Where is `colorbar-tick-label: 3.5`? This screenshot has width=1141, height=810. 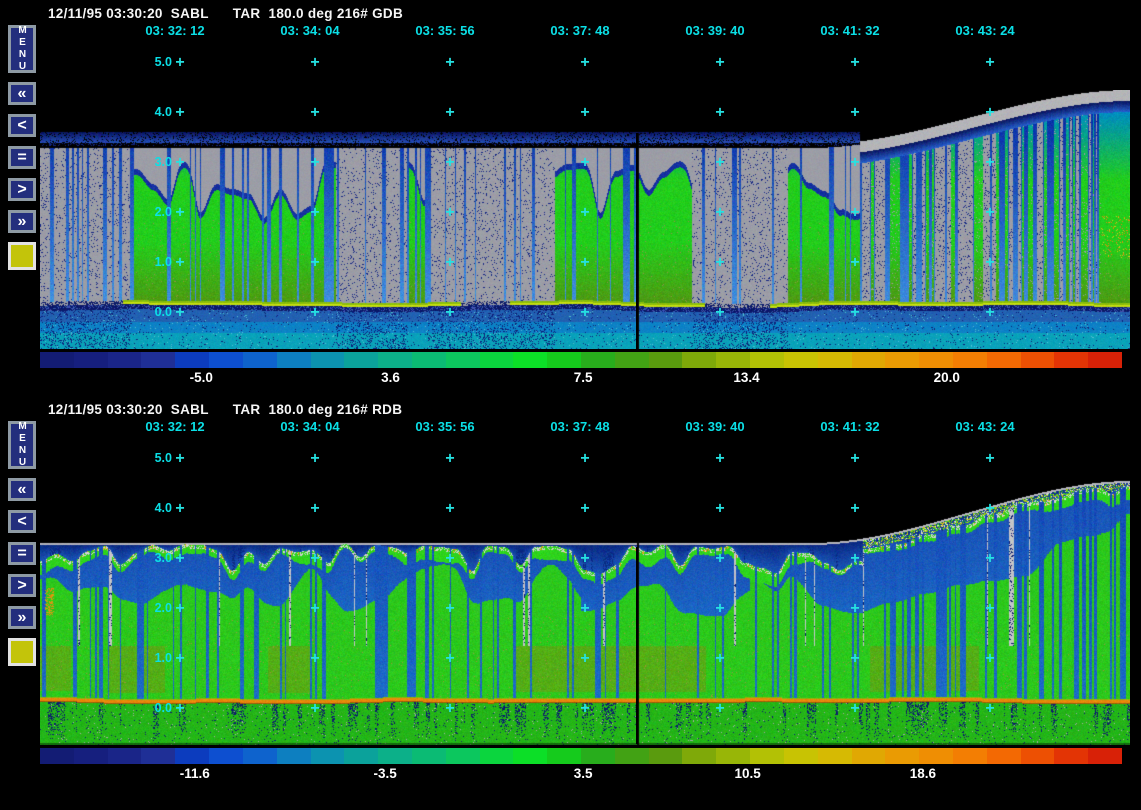 colorbar-tick-label: 3.5 is located at coordinates (583, 773).